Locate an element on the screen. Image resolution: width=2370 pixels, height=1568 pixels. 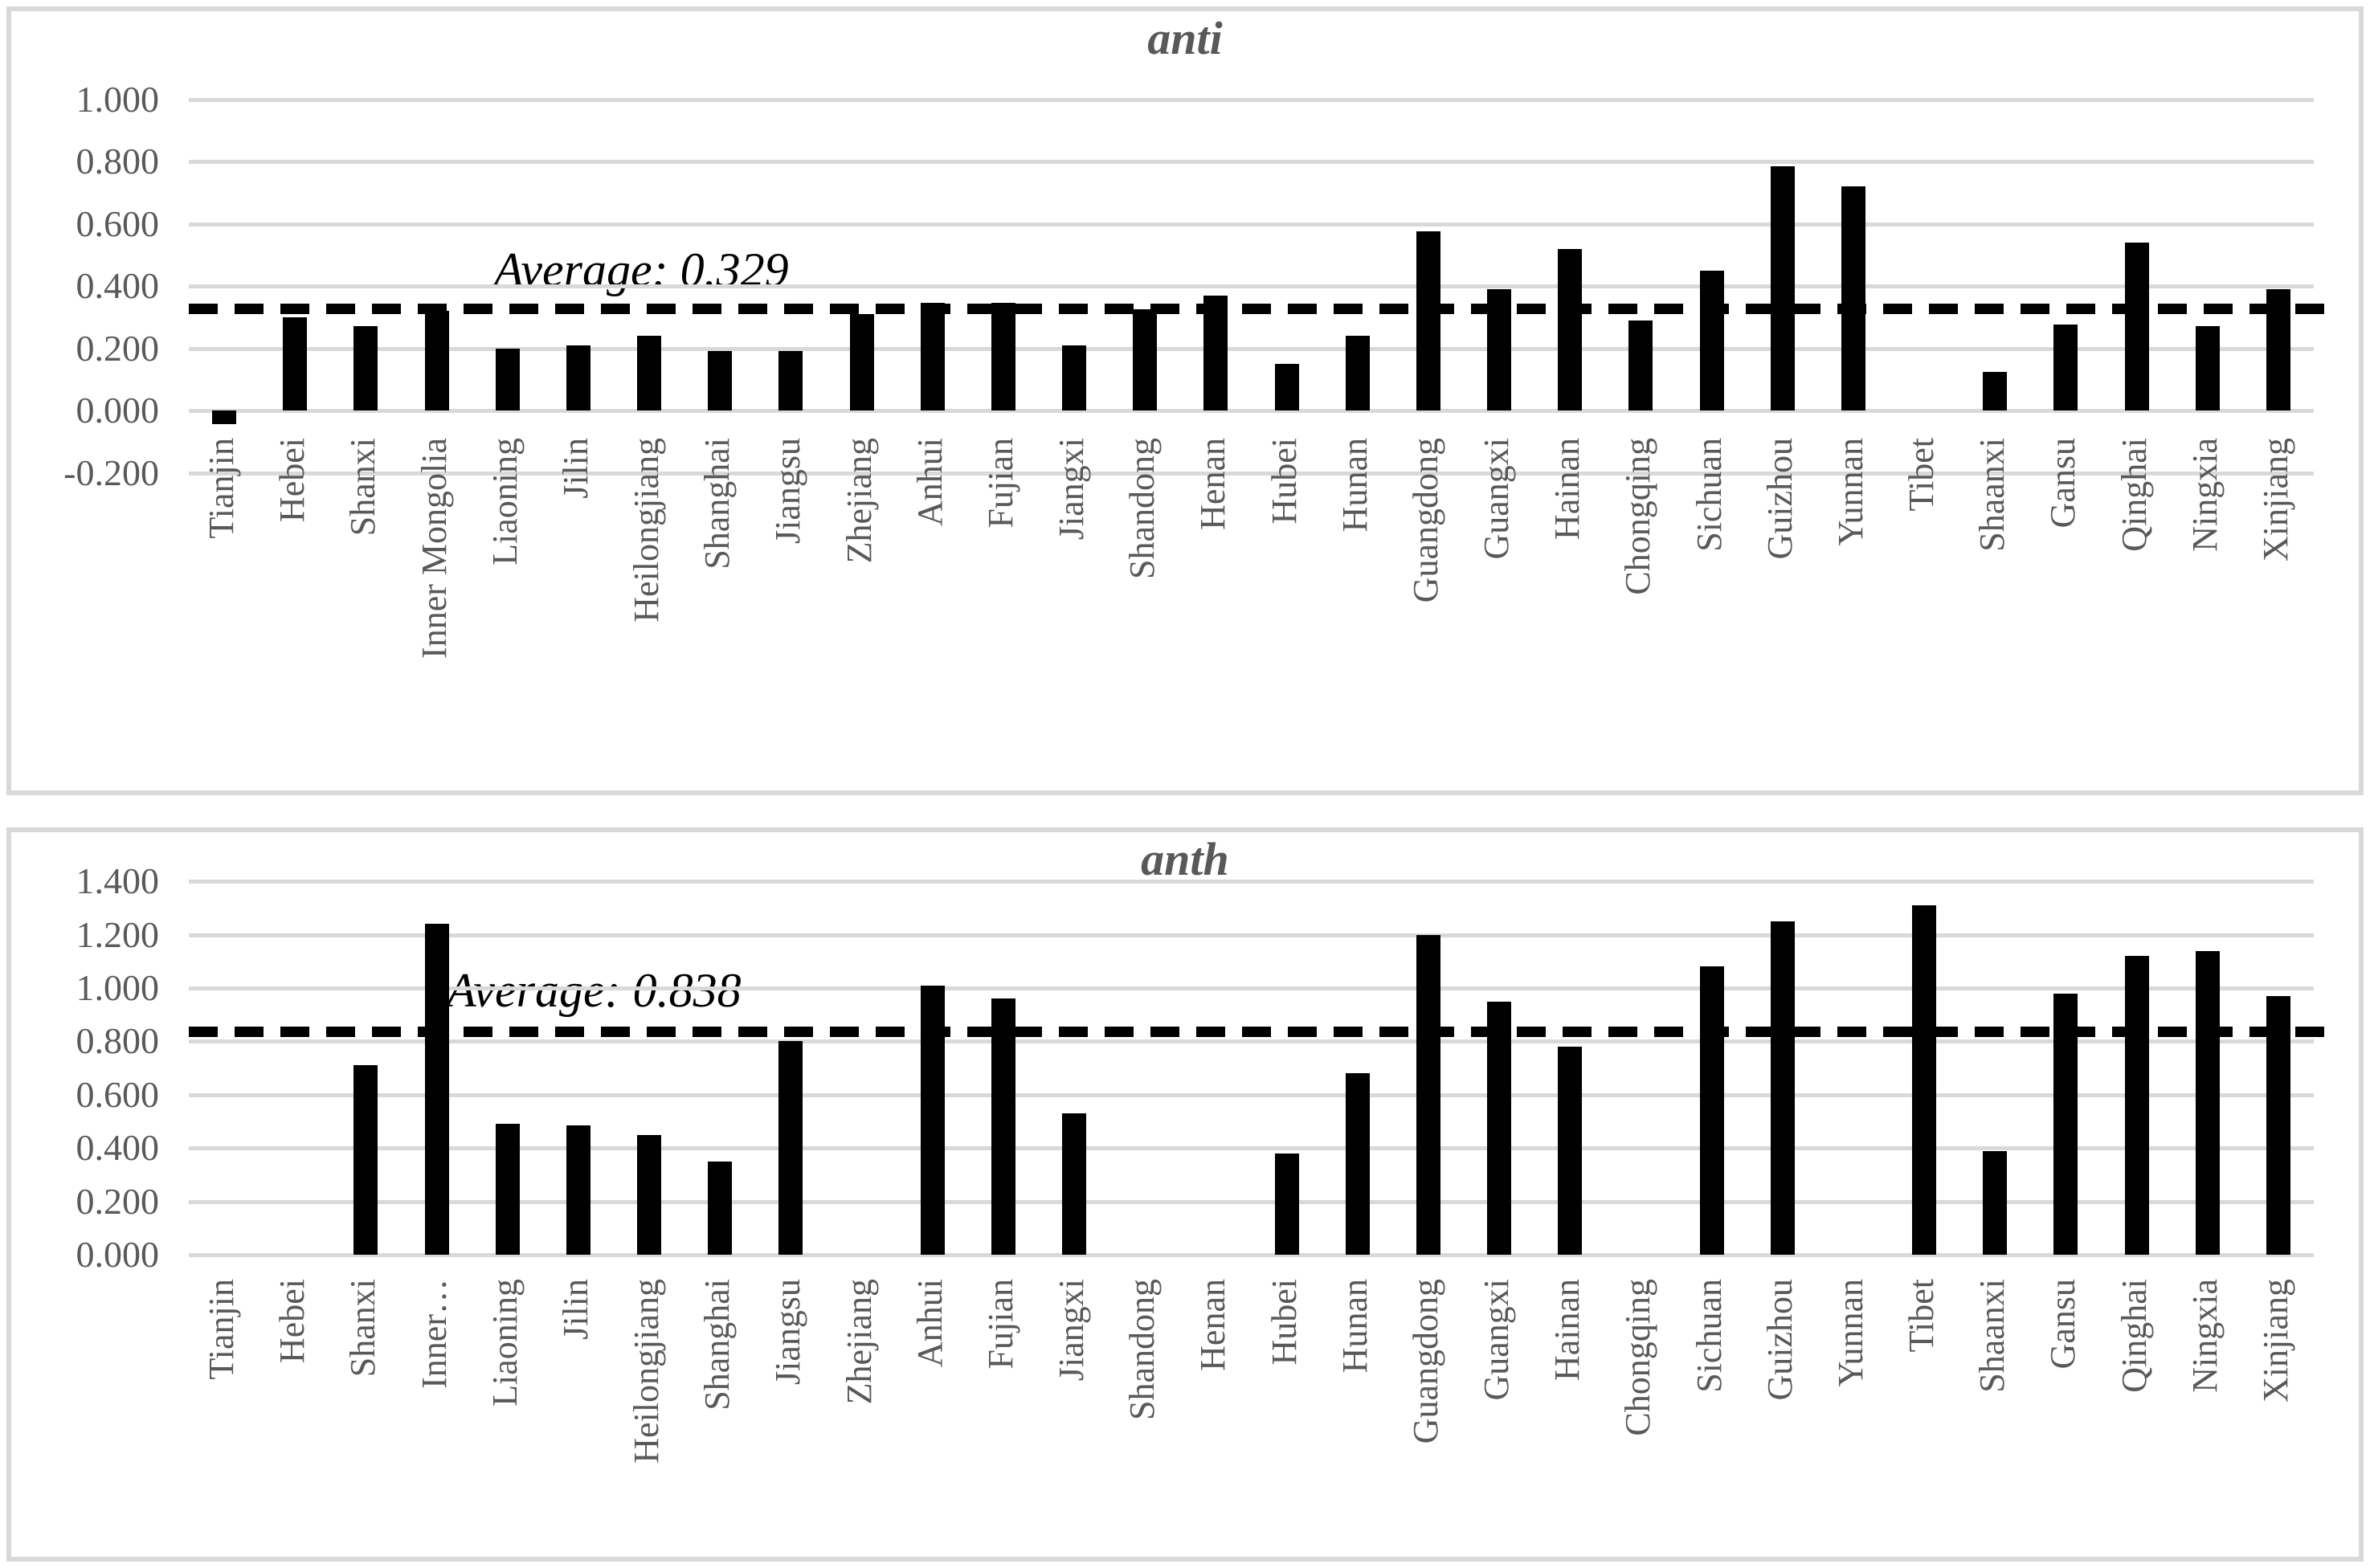
gridline-anth-0.400 is located at coordinates (1251, 1149).